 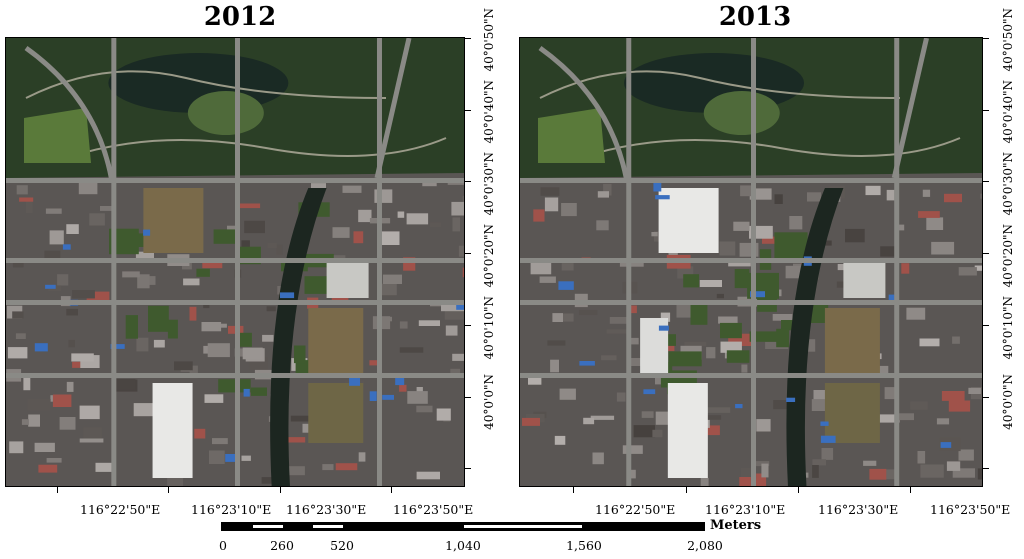 I want to click on scale-label-1040: 1,040, so click(x=463, y=545).